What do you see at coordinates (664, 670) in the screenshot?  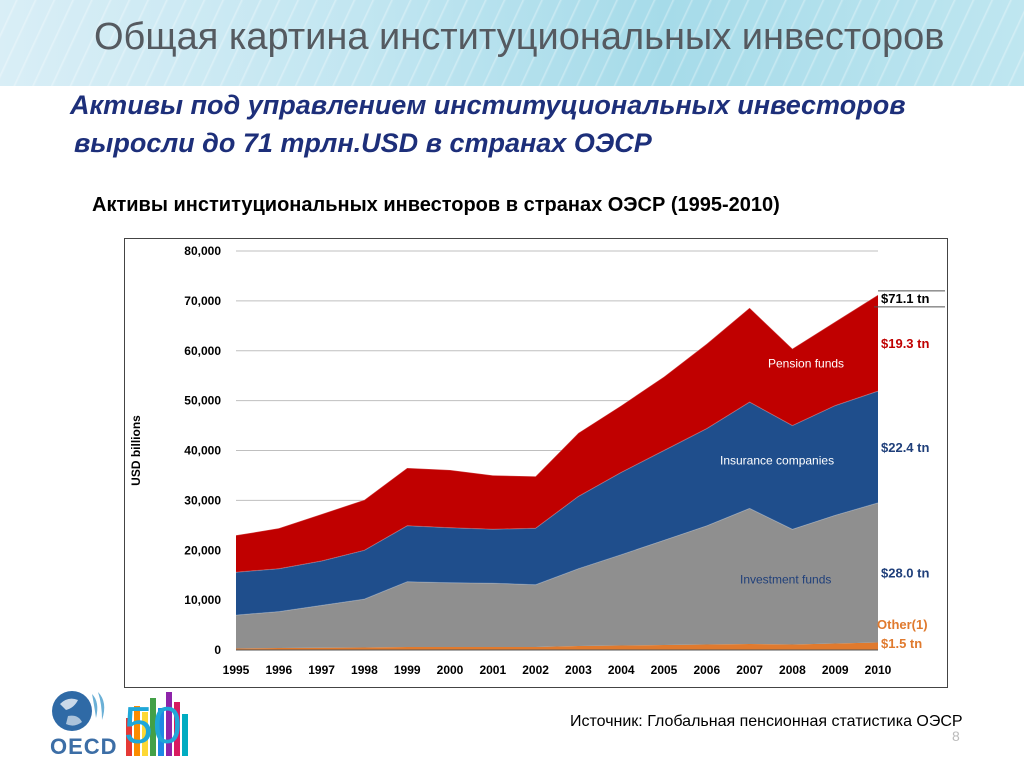 I see `x-tick-label: 2005` at bounding box center [664, 670].